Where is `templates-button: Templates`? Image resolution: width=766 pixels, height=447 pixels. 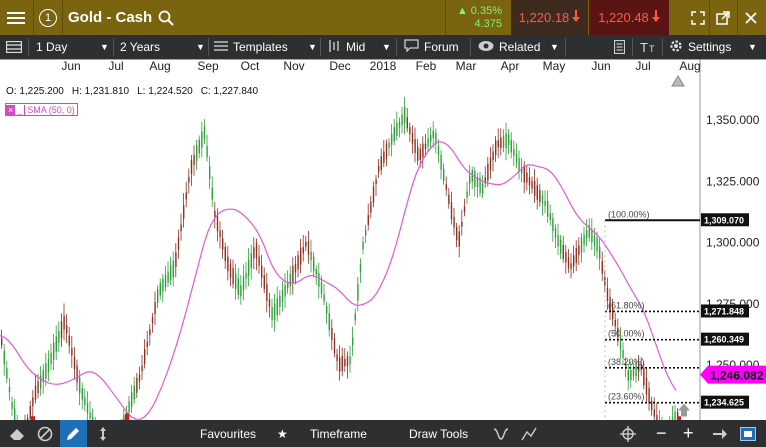
templates-button: Templates is located at coordinates (251, 47).